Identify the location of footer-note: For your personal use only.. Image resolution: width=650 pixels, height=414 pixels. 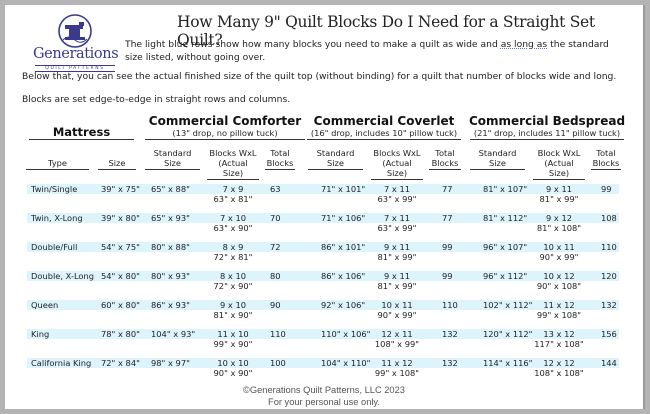
(324, 402).